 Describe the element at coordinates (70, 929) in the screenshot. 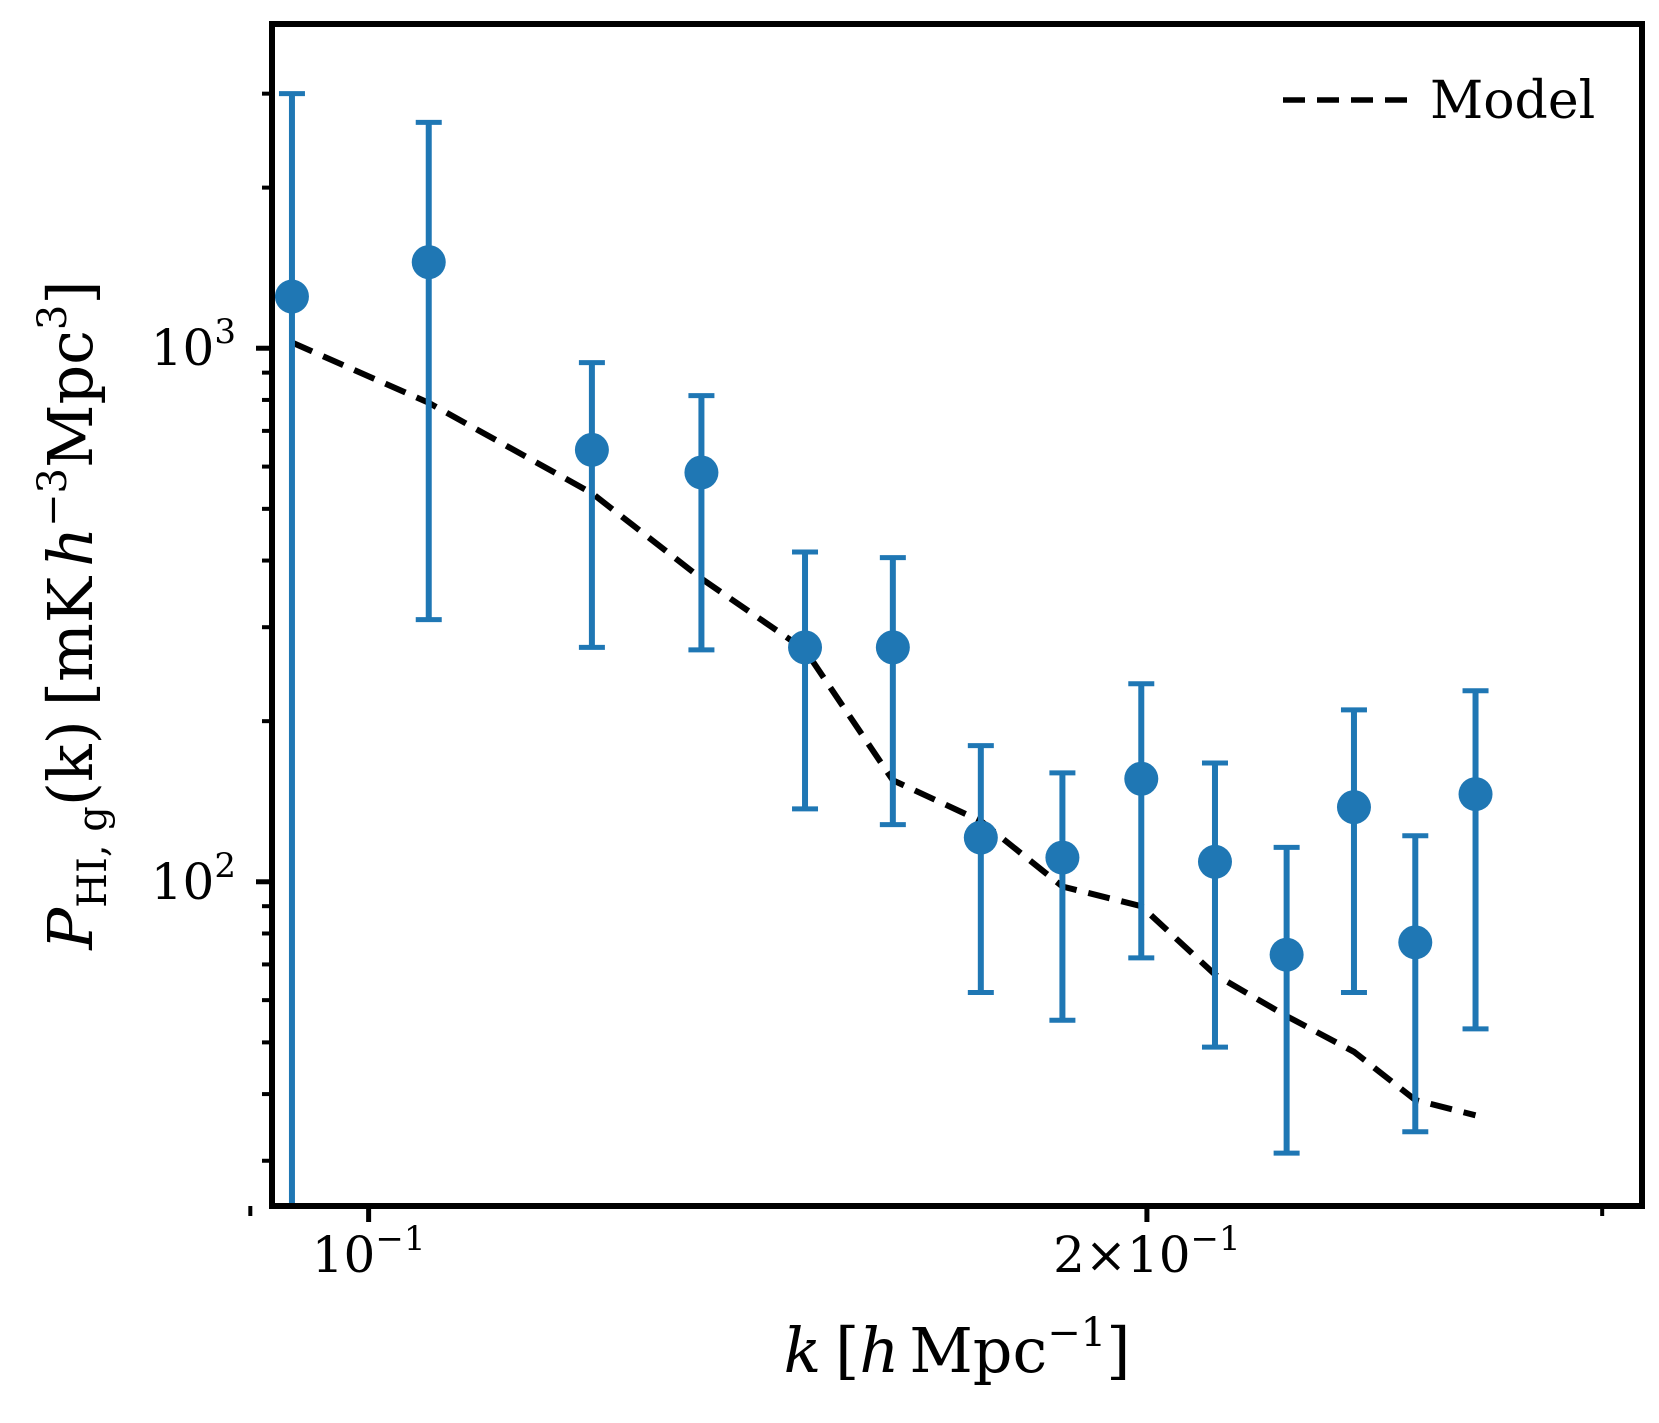

I see `y-label-p: P` at that location.